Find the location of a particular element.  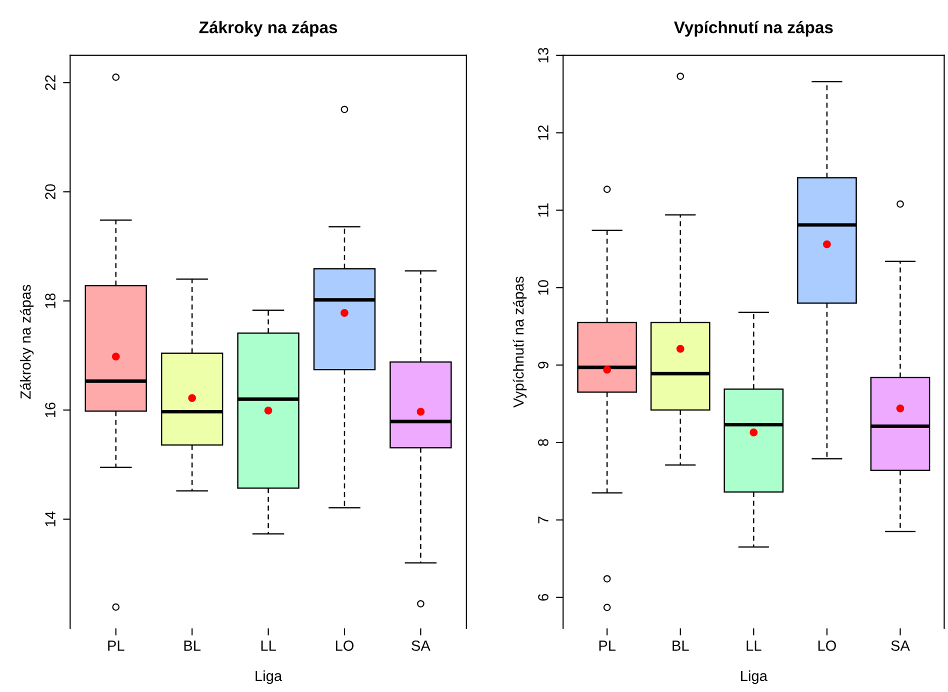

y-tick-label: 20 is located at coordinates (50, 192).